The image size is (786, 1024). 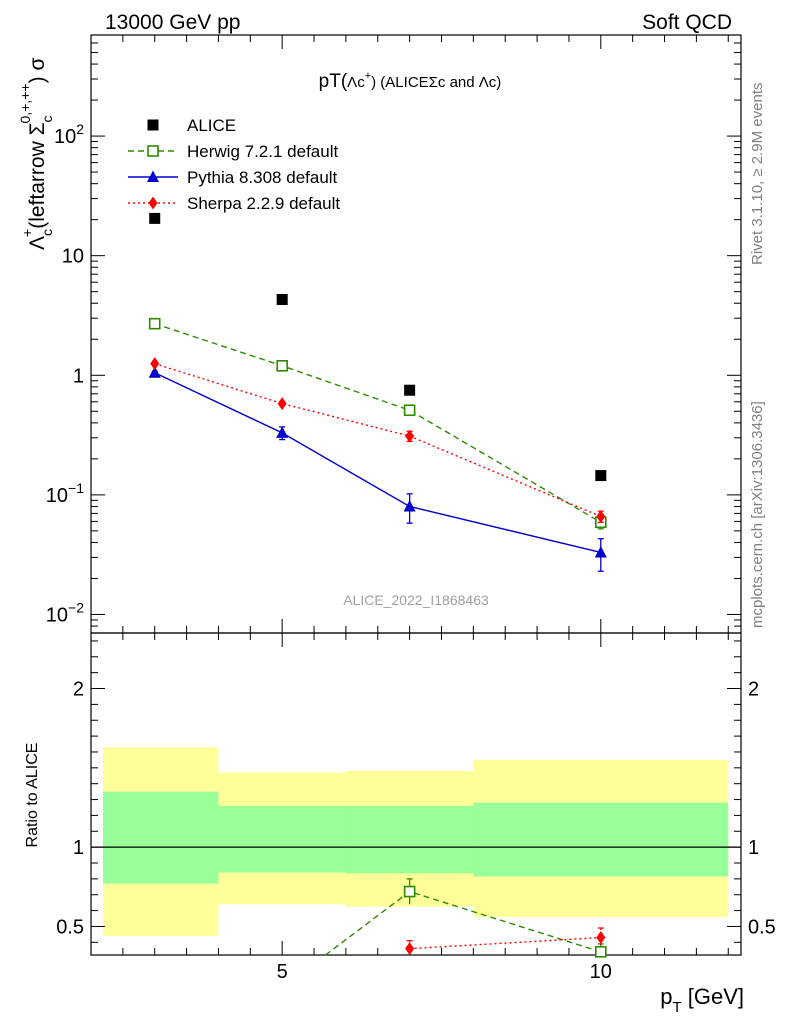 What do you see at coordinates (65, 612) in the screenshot?
I see `y-tick-label: 10⁻²` at bounding box center [65, 612].